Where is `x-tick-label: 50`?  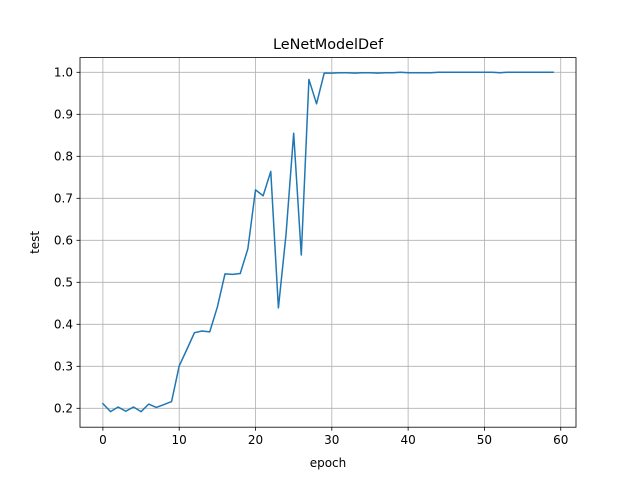
x-tick-label: 50 is located at coordinates (484, 440).